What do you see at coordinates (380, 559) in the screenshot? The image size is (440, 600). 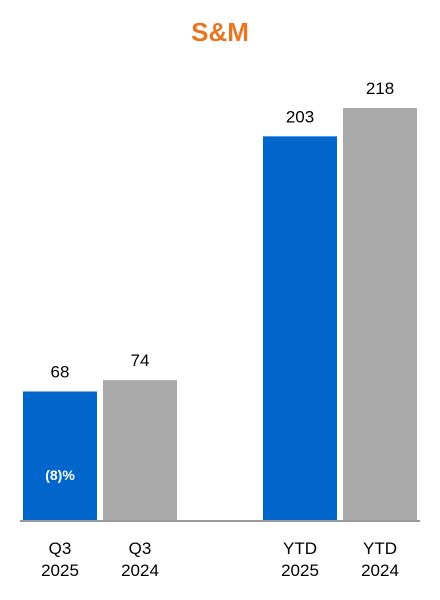 I see `x-tick-label: YTD 2024` at bounding box center [380, 559].